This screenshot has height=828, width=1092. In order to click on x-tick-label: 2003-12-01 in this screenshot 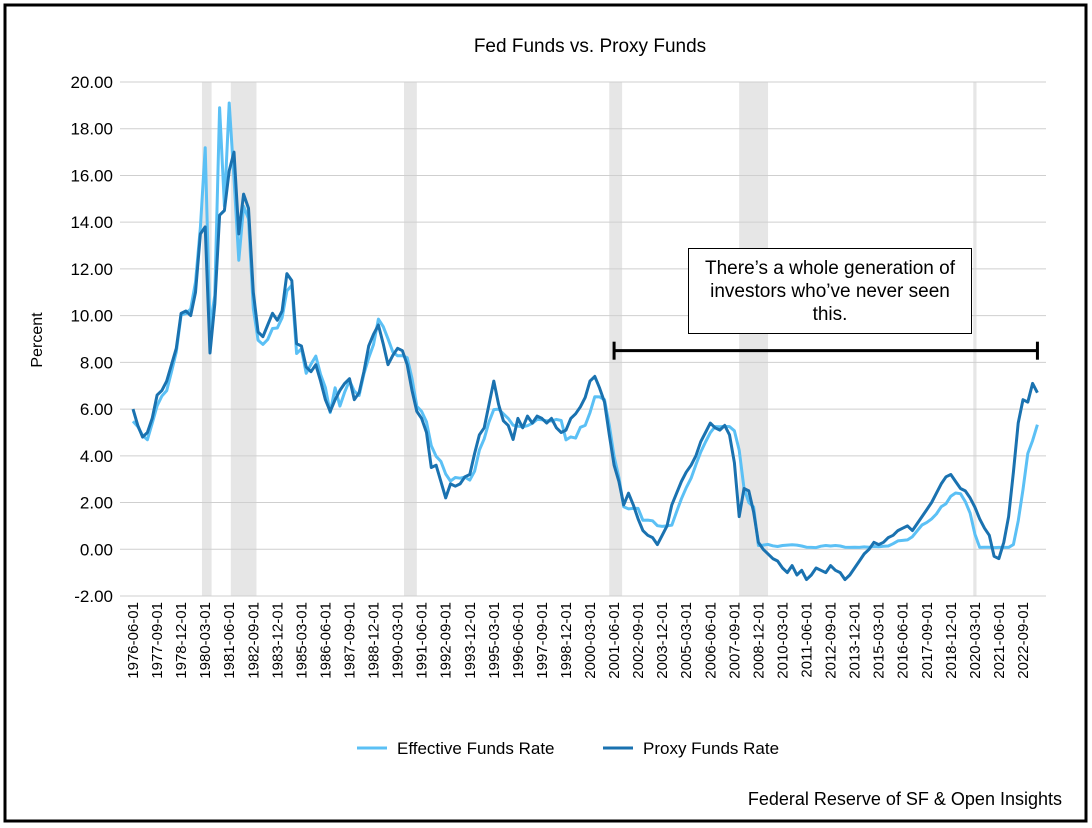, I will do `click(662, 640)`.